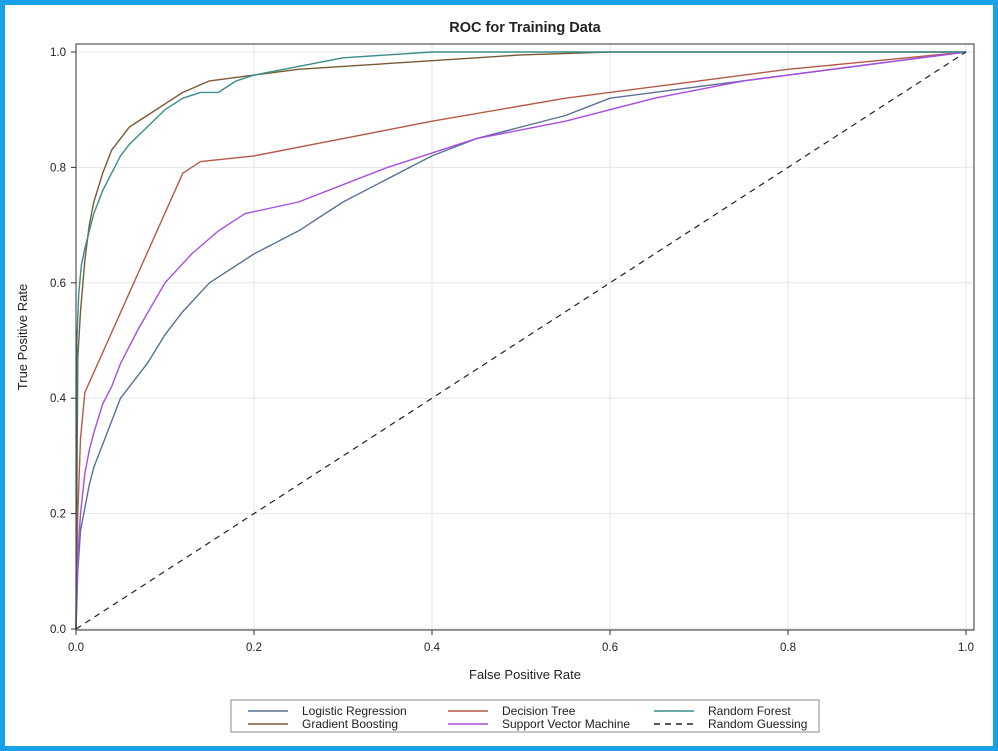 Image resolution: width=998 pixels, height=751 pixels. Describe the element at coordinates (350, 724) in the screenshot. I see `legend-label: Gradient Boosting` at that location.